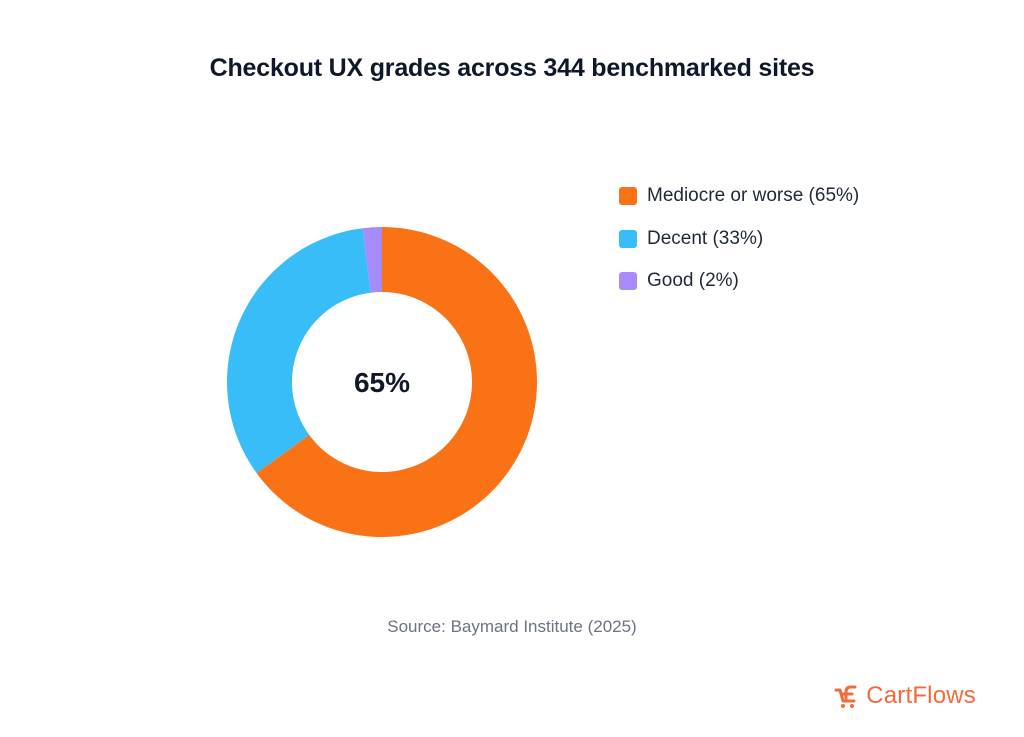 The image size is (1024, 737). I want to click on donut-center-label: 65%, so click(382, 382).